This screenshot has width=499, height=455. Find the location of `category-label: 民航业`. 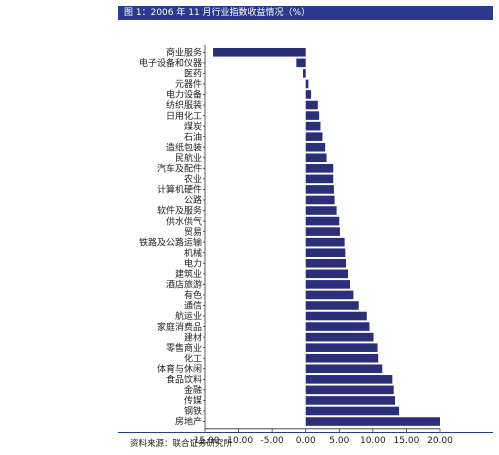

category-label: 民航业 is located at coordinates (188, 158).